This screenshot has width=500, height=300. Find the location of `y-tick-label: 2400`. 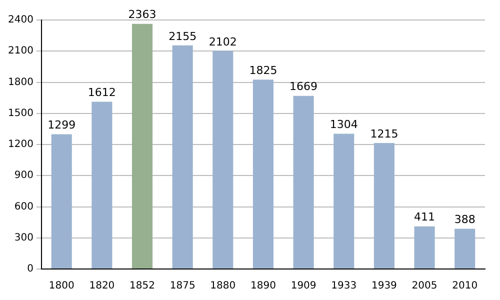

y-tick-label: 2400 is located at coordinates (21, 20).